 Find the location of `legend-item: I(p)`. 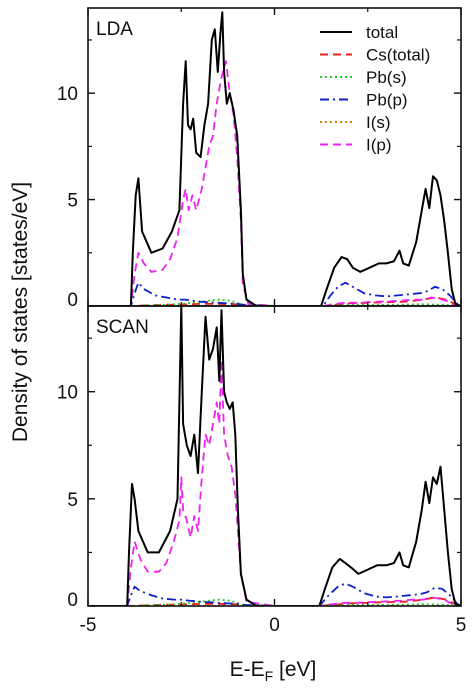

legend-item: I(p) is located at coordinates (356, 145).